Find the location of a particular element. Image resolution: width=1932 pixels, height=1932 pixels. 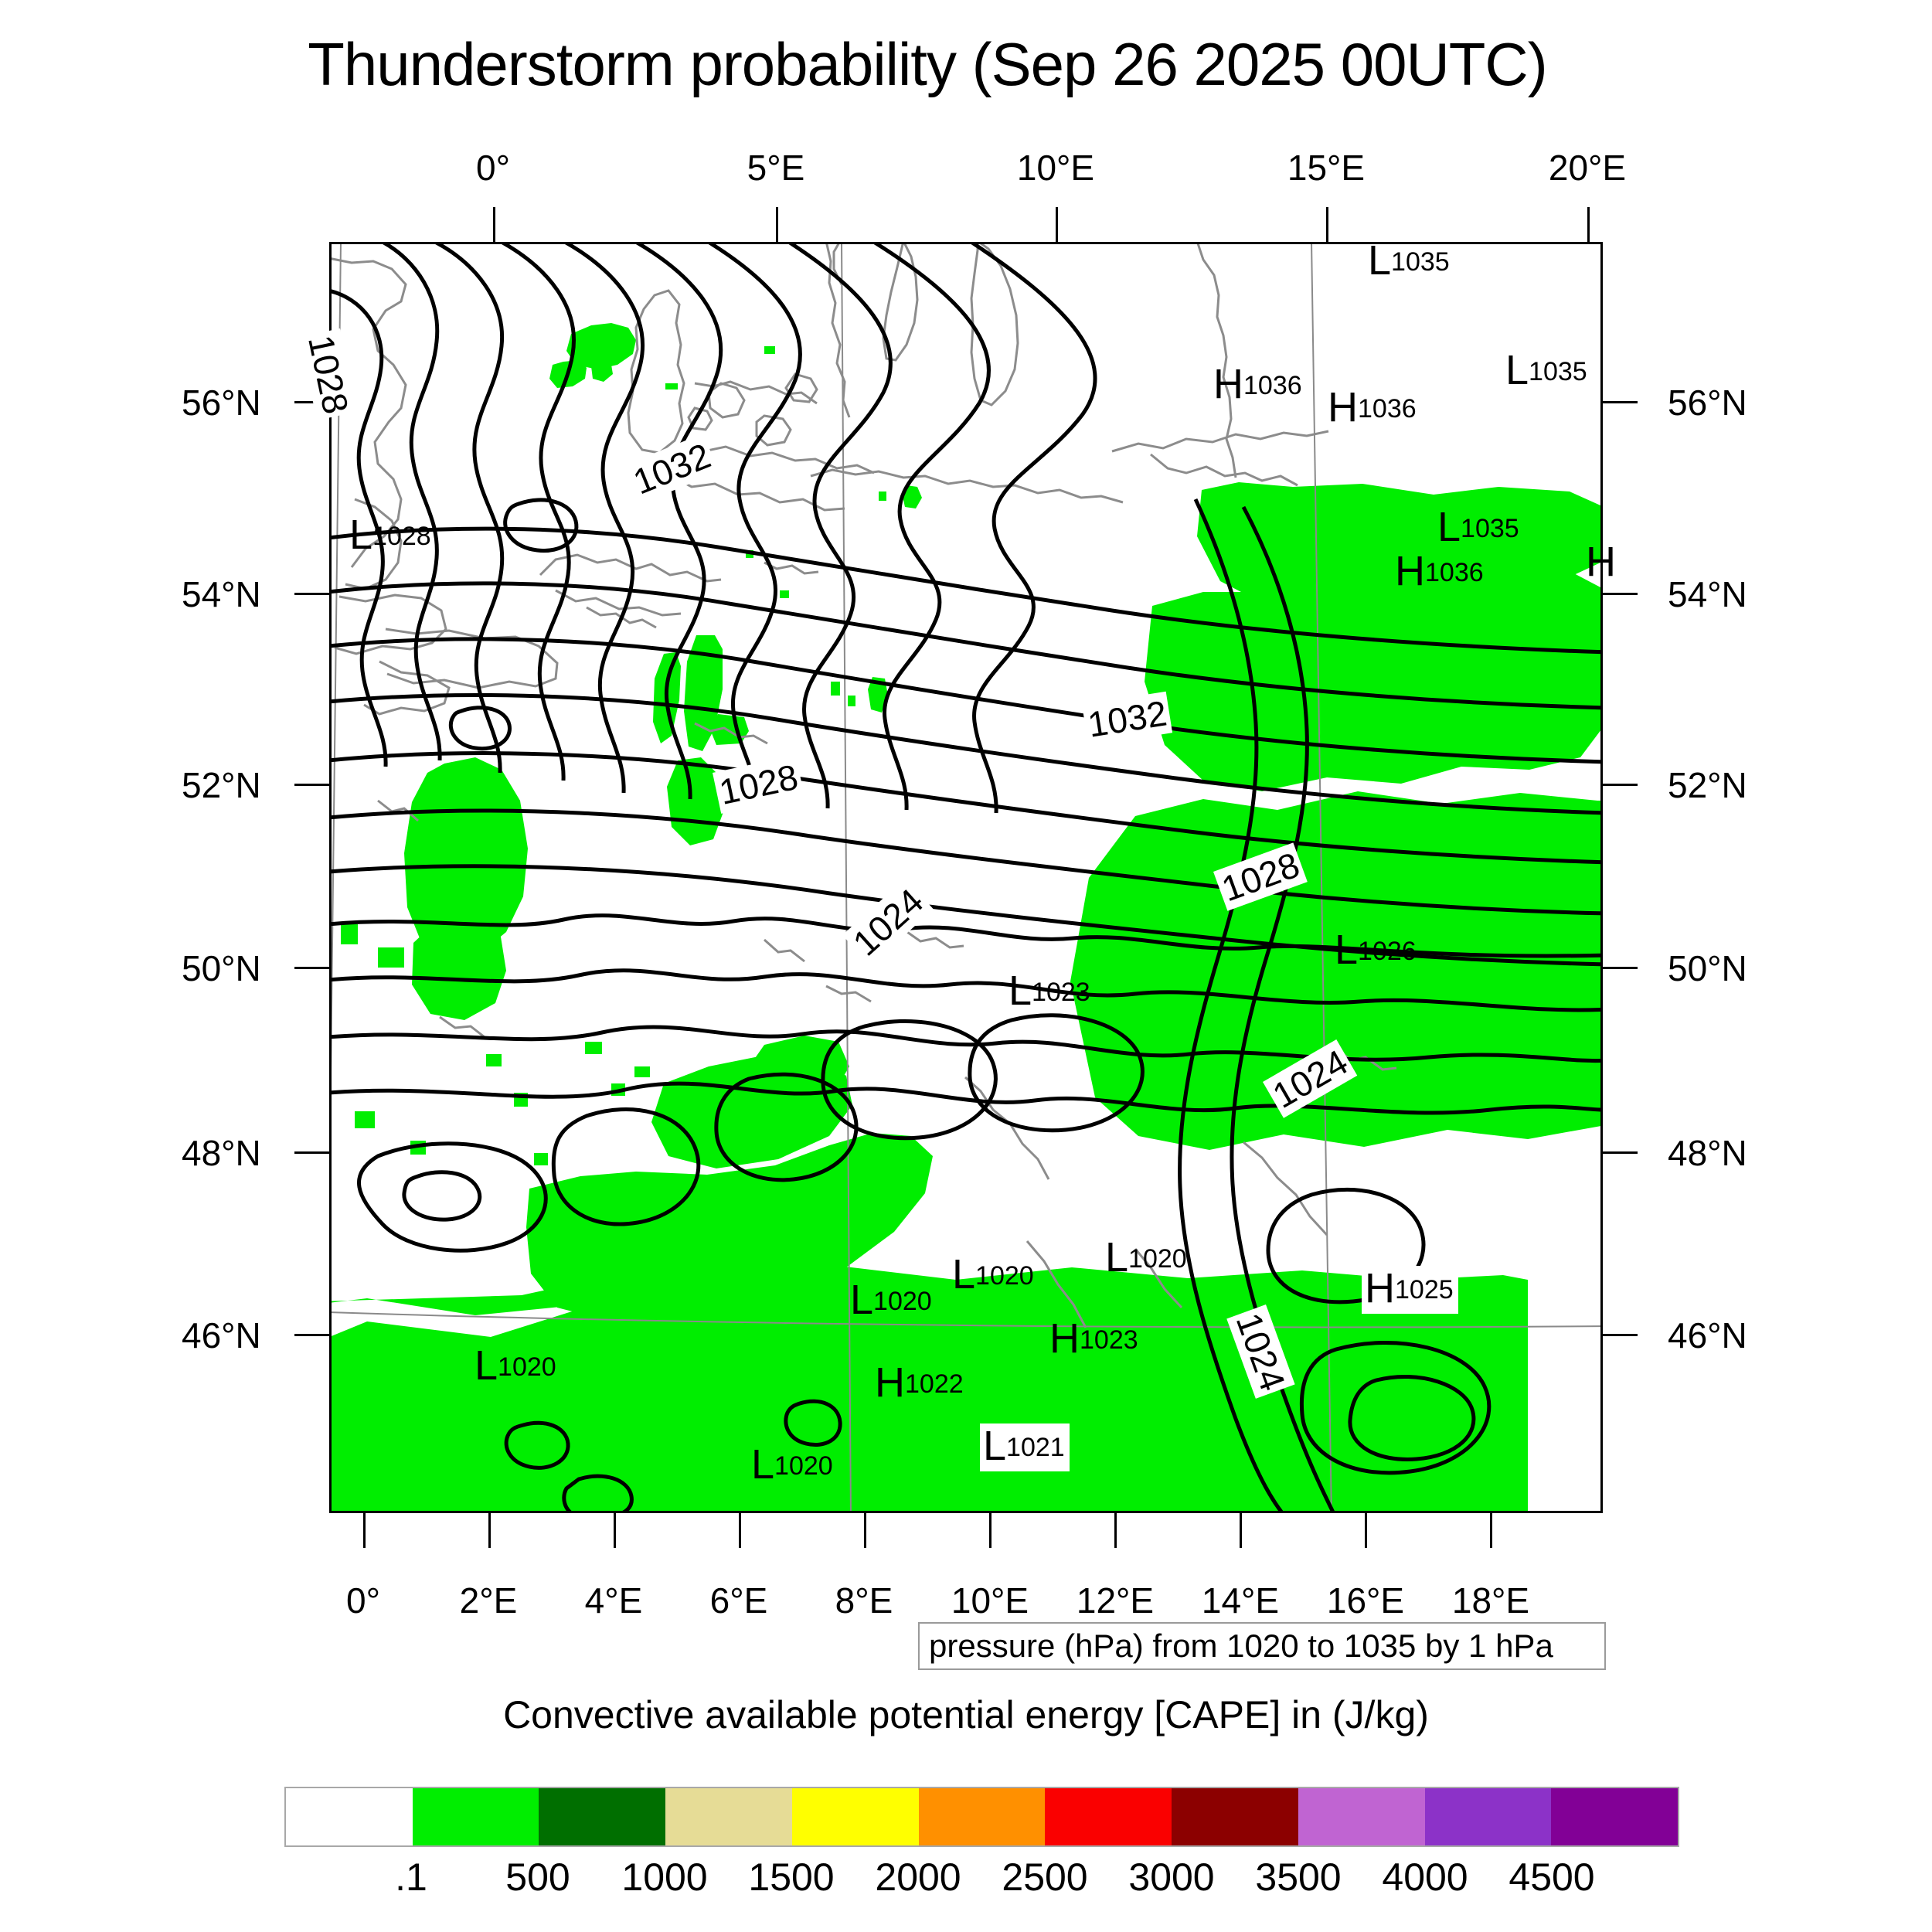

pressure-center-L-1020-e: L1020 is located at coordinates (792, 1464).